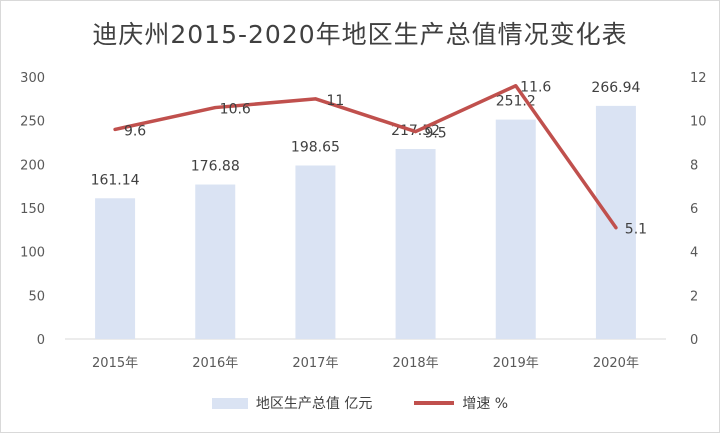 The width and height of the screenshot is (720, 433). I want to click on legend-item-gdp: 地区生产总值 亿元, so click(292, 403).